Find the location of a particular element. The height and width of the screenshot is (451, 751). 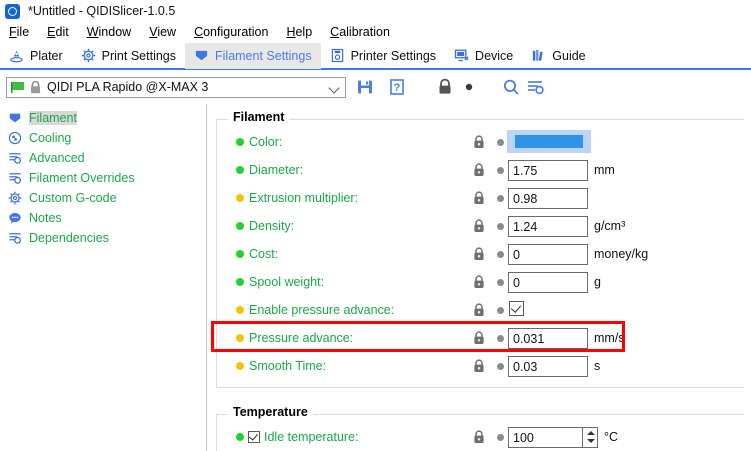

menu-item-help: Help is located at coordinates (299, 32).